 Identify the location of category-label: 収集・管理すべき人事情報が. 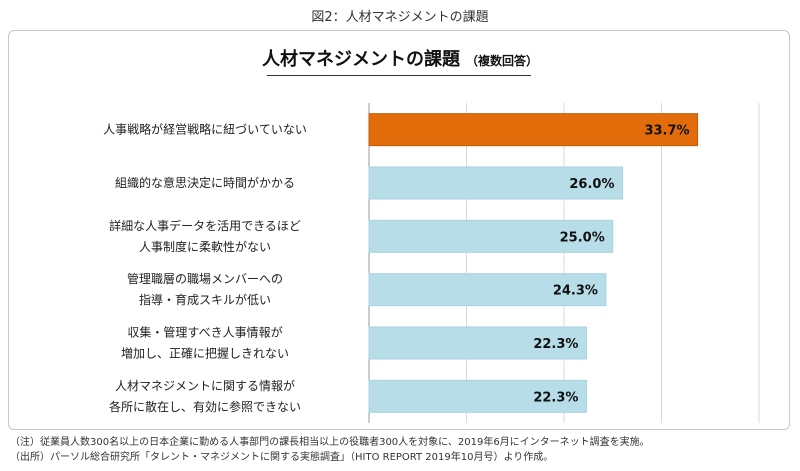
(204, 332).